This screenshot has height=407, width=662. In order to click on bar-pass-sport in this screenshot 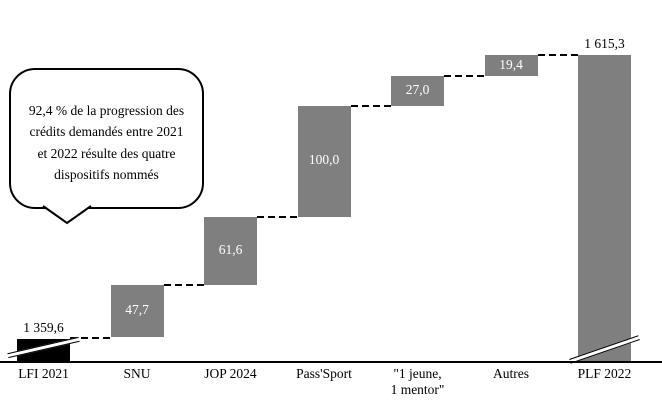, I will do `click(324, 161)`.